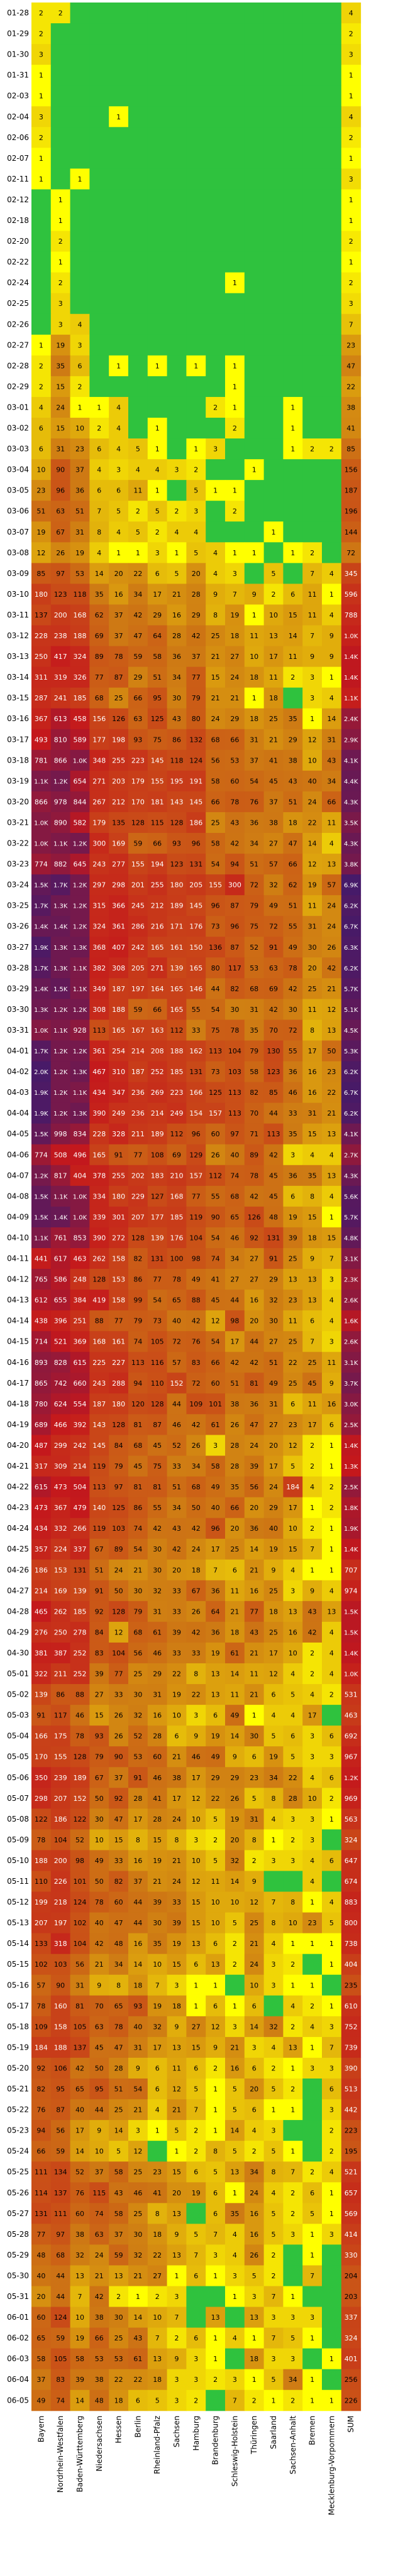  I want to click on cell-value-label: 617, so click(60, 1259).